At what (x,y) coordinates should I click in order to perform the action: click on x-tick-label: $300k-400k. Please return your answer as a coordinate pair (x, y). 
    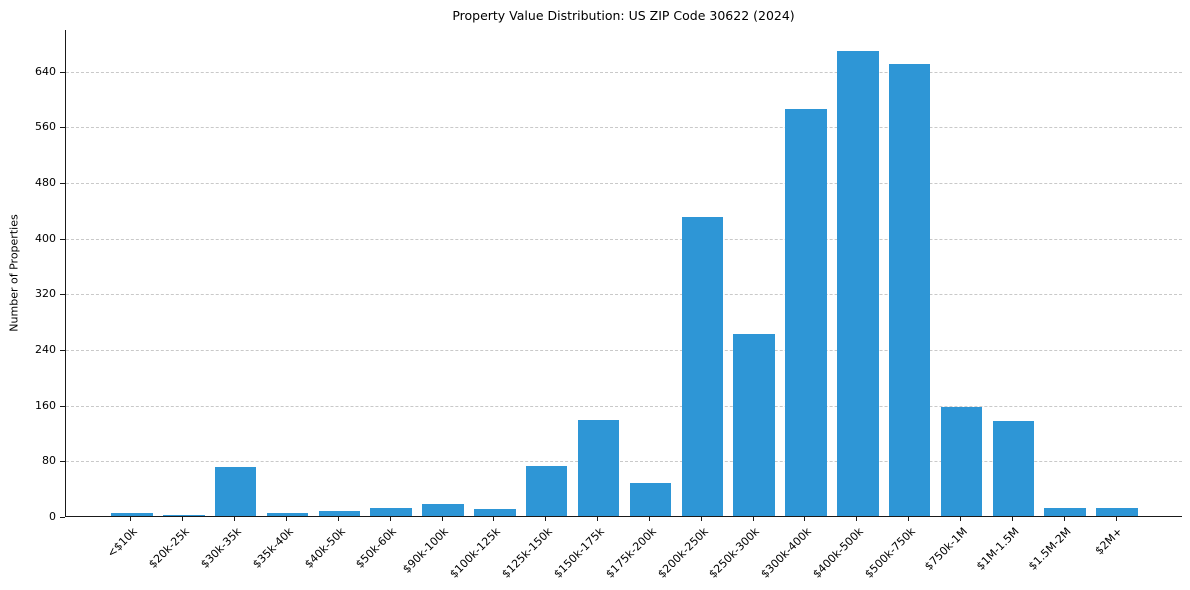
    Looking at the image, I should click on (786, 553).